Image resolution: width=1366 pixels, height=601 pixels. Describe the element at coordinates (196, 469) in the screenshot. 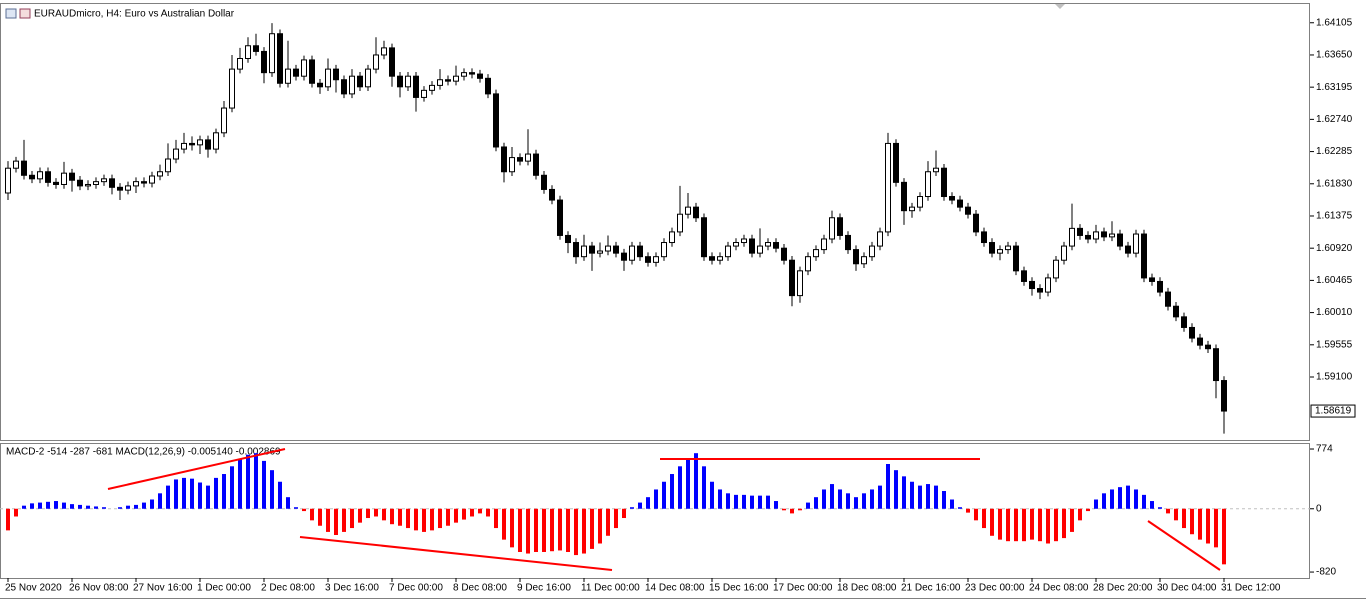

I see `trend-line` at that location.